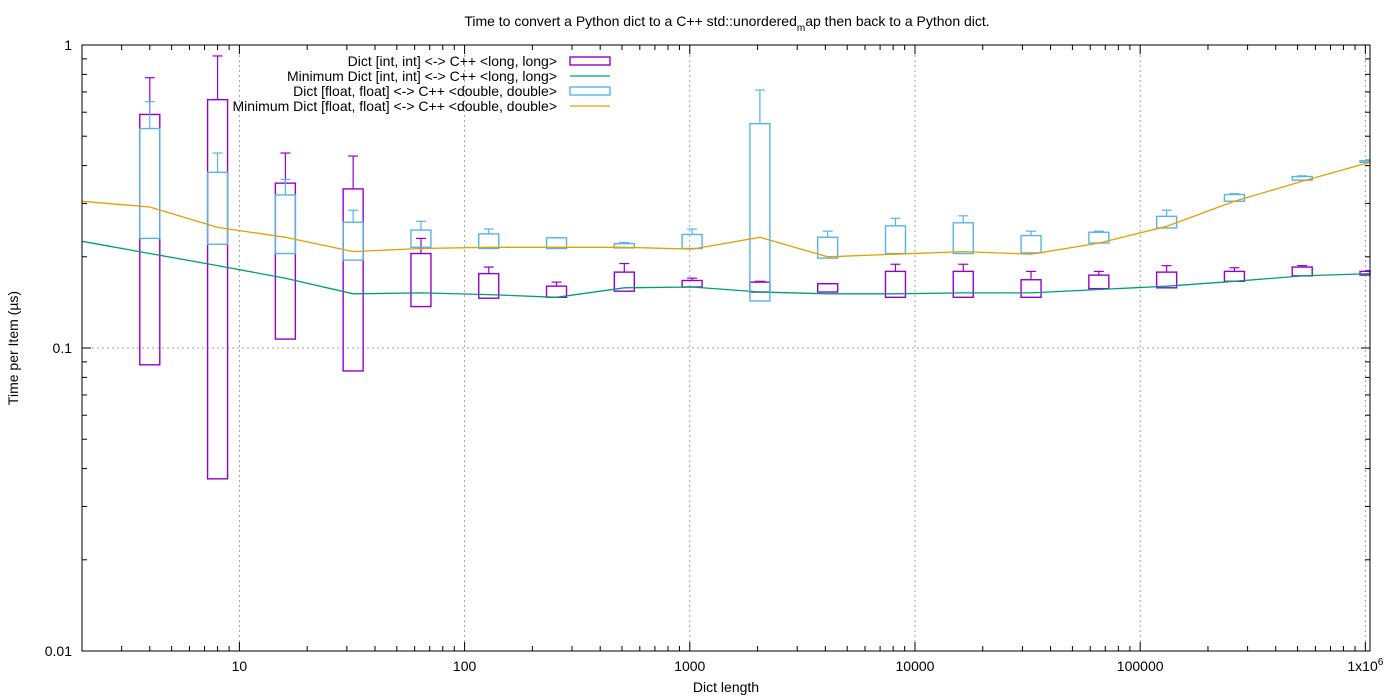 The image size is (1400, 700). Describe the element at coordinates (1140, 666) in the screenshot. I see `x-tick-label: 100000` at that location.